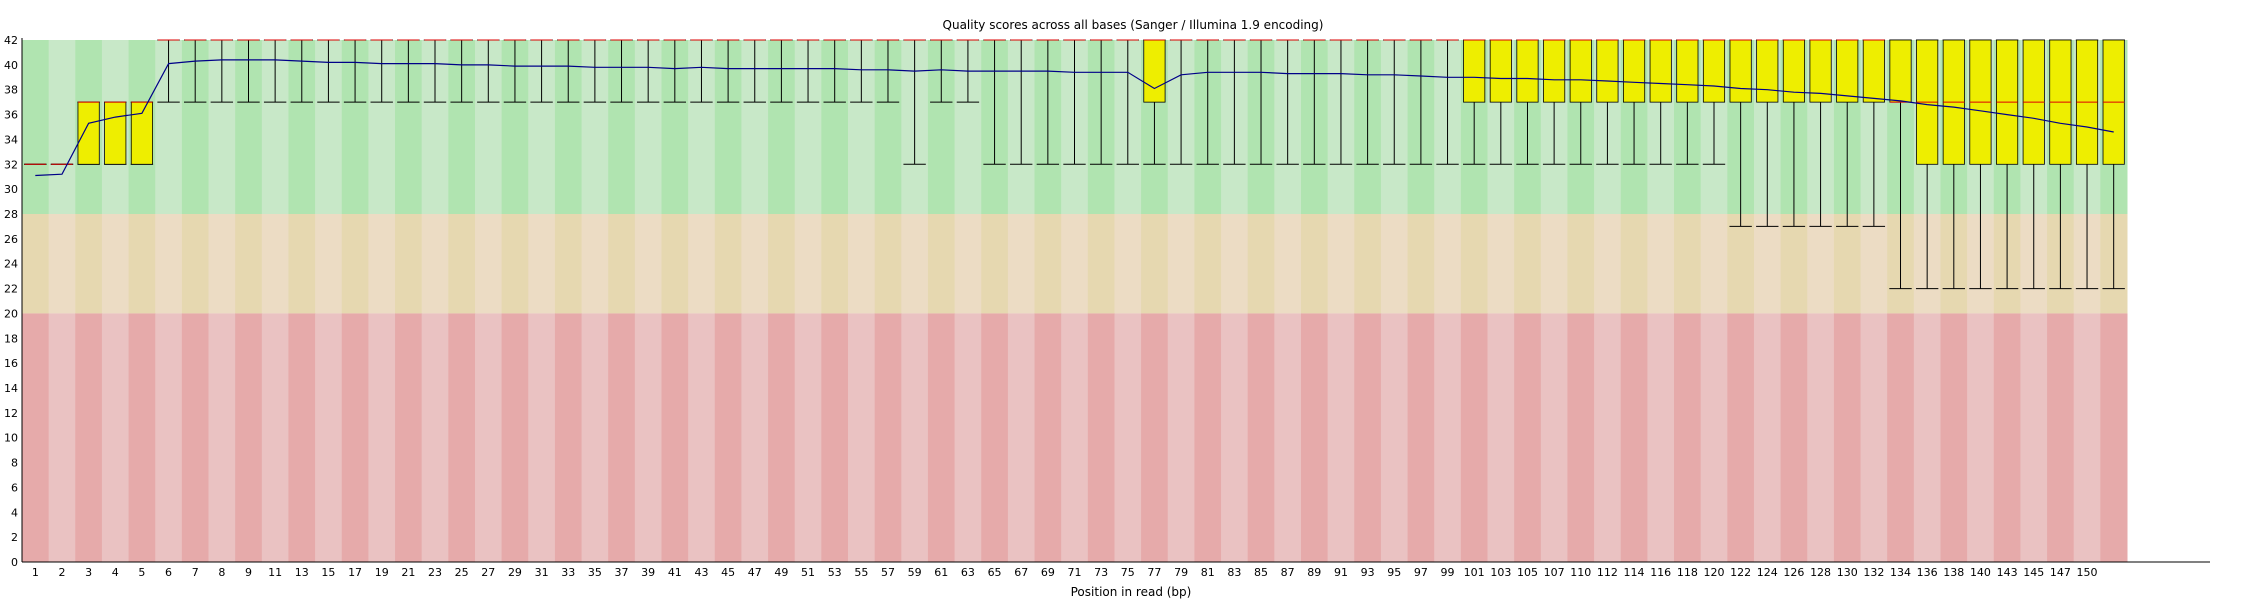 The height and width of the screenshot is (600, 2250). Describe the element at coordinates (1314, 572) in the screenshot. I see `x-tick-label: 89` at that location.